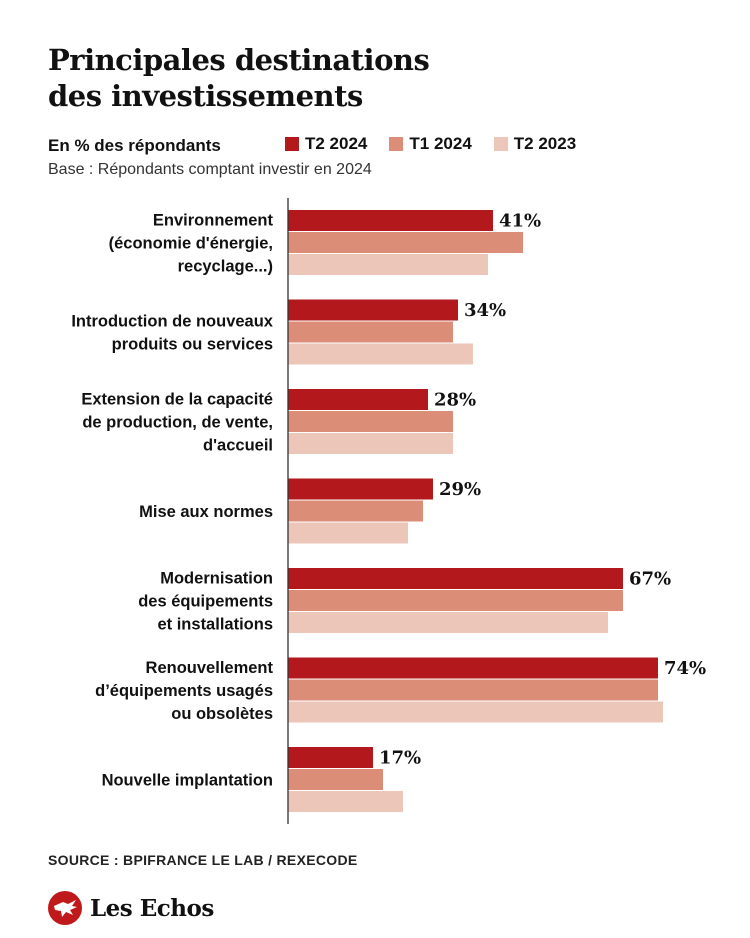 This screenshot has height=938, width=750. What do you see at coordinates (440, 143) in the screenshot?
I see `legend-label-t1-2024: T1 2024` at bounding box center [440, 143].